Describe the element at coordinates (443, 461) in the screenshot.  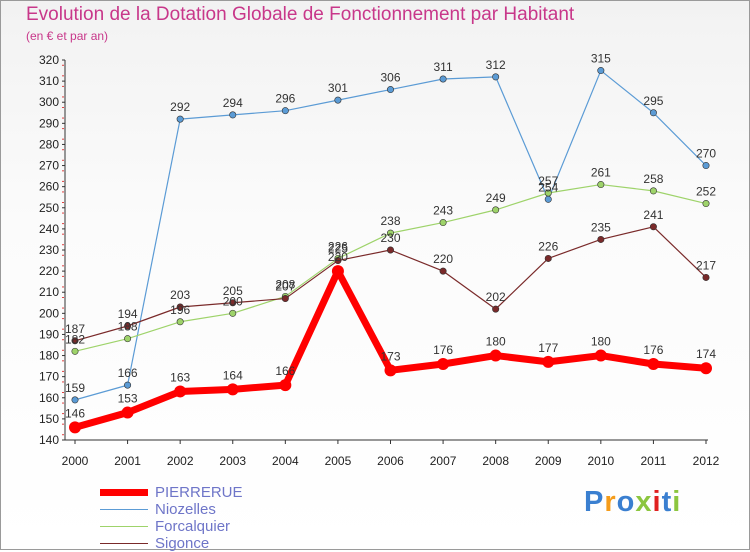
I see `x-tick-label: 2007` at that location.